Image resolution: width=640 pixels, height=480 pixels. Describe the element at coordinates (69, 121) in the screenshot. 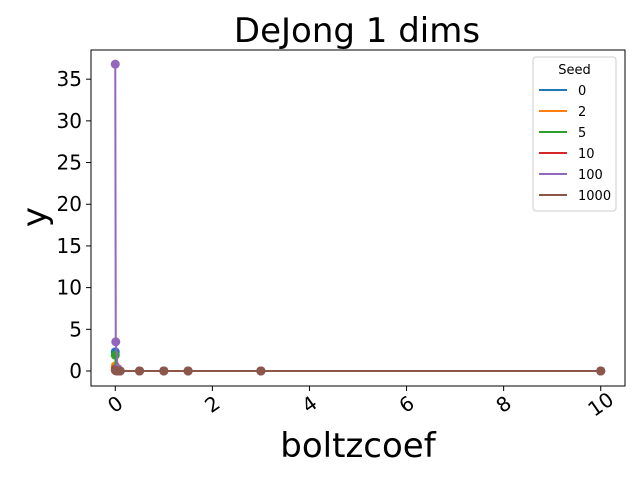

I see `y-tick-label: 30` at that location.